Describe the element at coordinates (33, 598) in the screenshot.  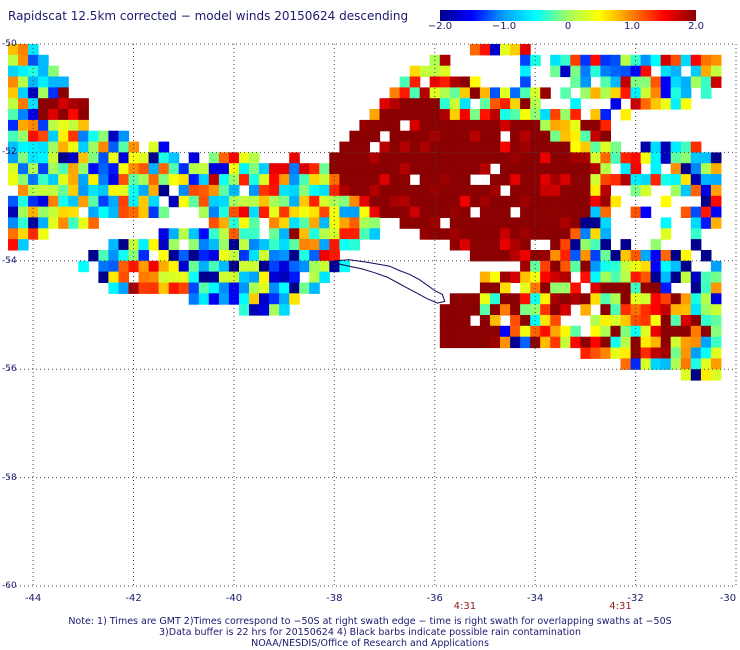
I see `longitude-label: -44` at that location.